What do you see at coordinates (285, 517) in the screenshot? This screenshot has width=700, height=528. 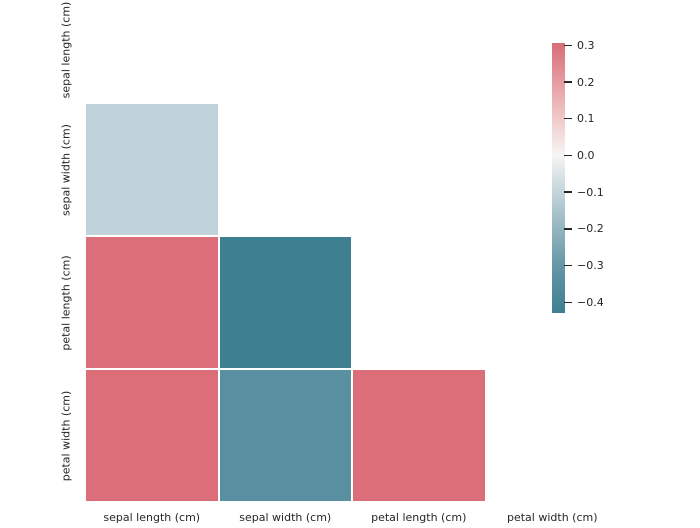 I see `x-tick-label: sepal width (cm)` at bounding box center [285, 517].